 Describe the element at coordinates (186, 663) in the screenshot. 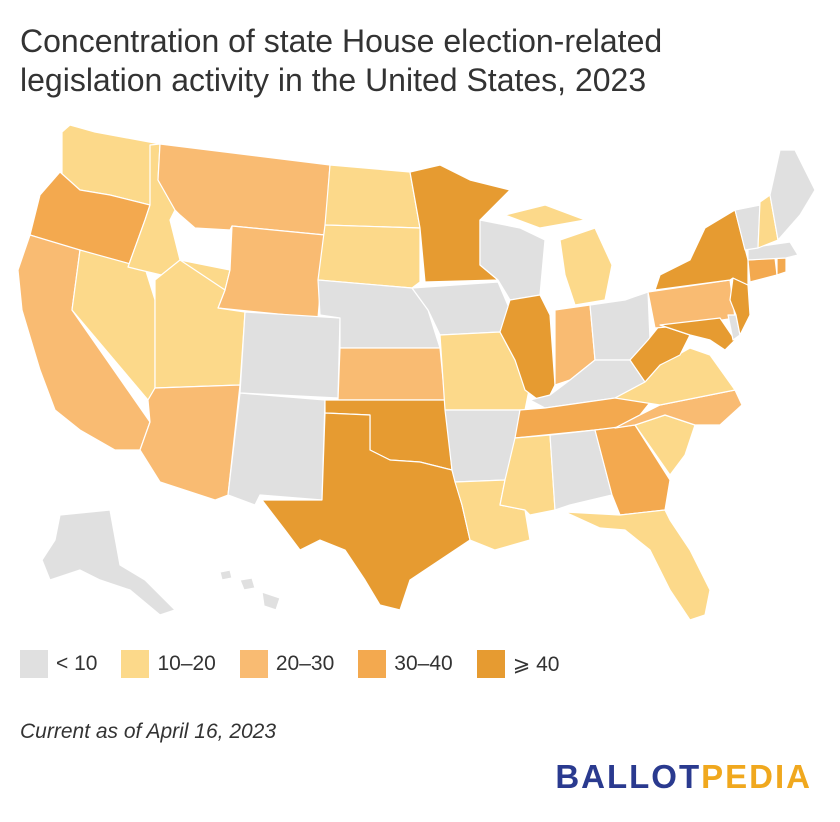

I see `legend-label: 10–20` at that location.